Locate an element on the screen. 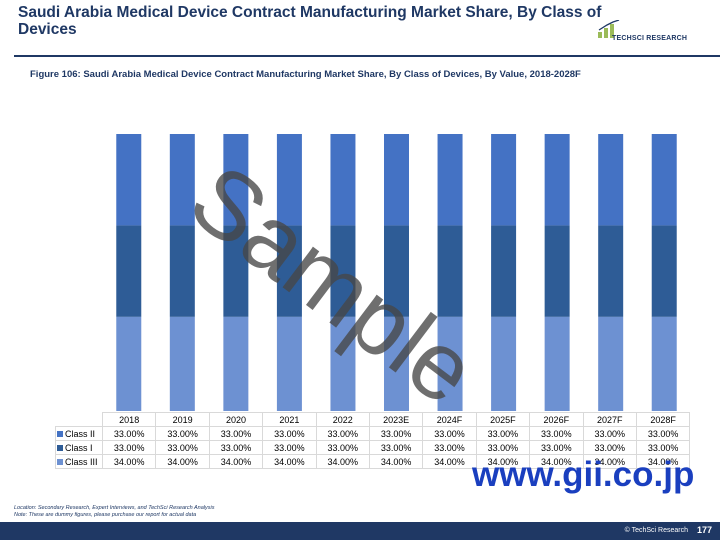  bar-class-i-2024f is located at coordinates (450, 271).